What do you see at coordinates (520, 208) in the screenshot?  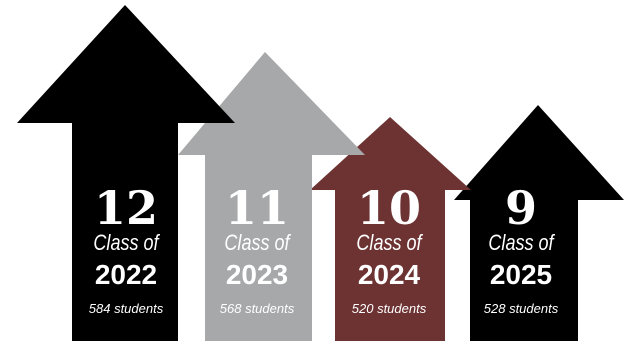 I see `grade-number: 9` at bounding box center [520, 208].